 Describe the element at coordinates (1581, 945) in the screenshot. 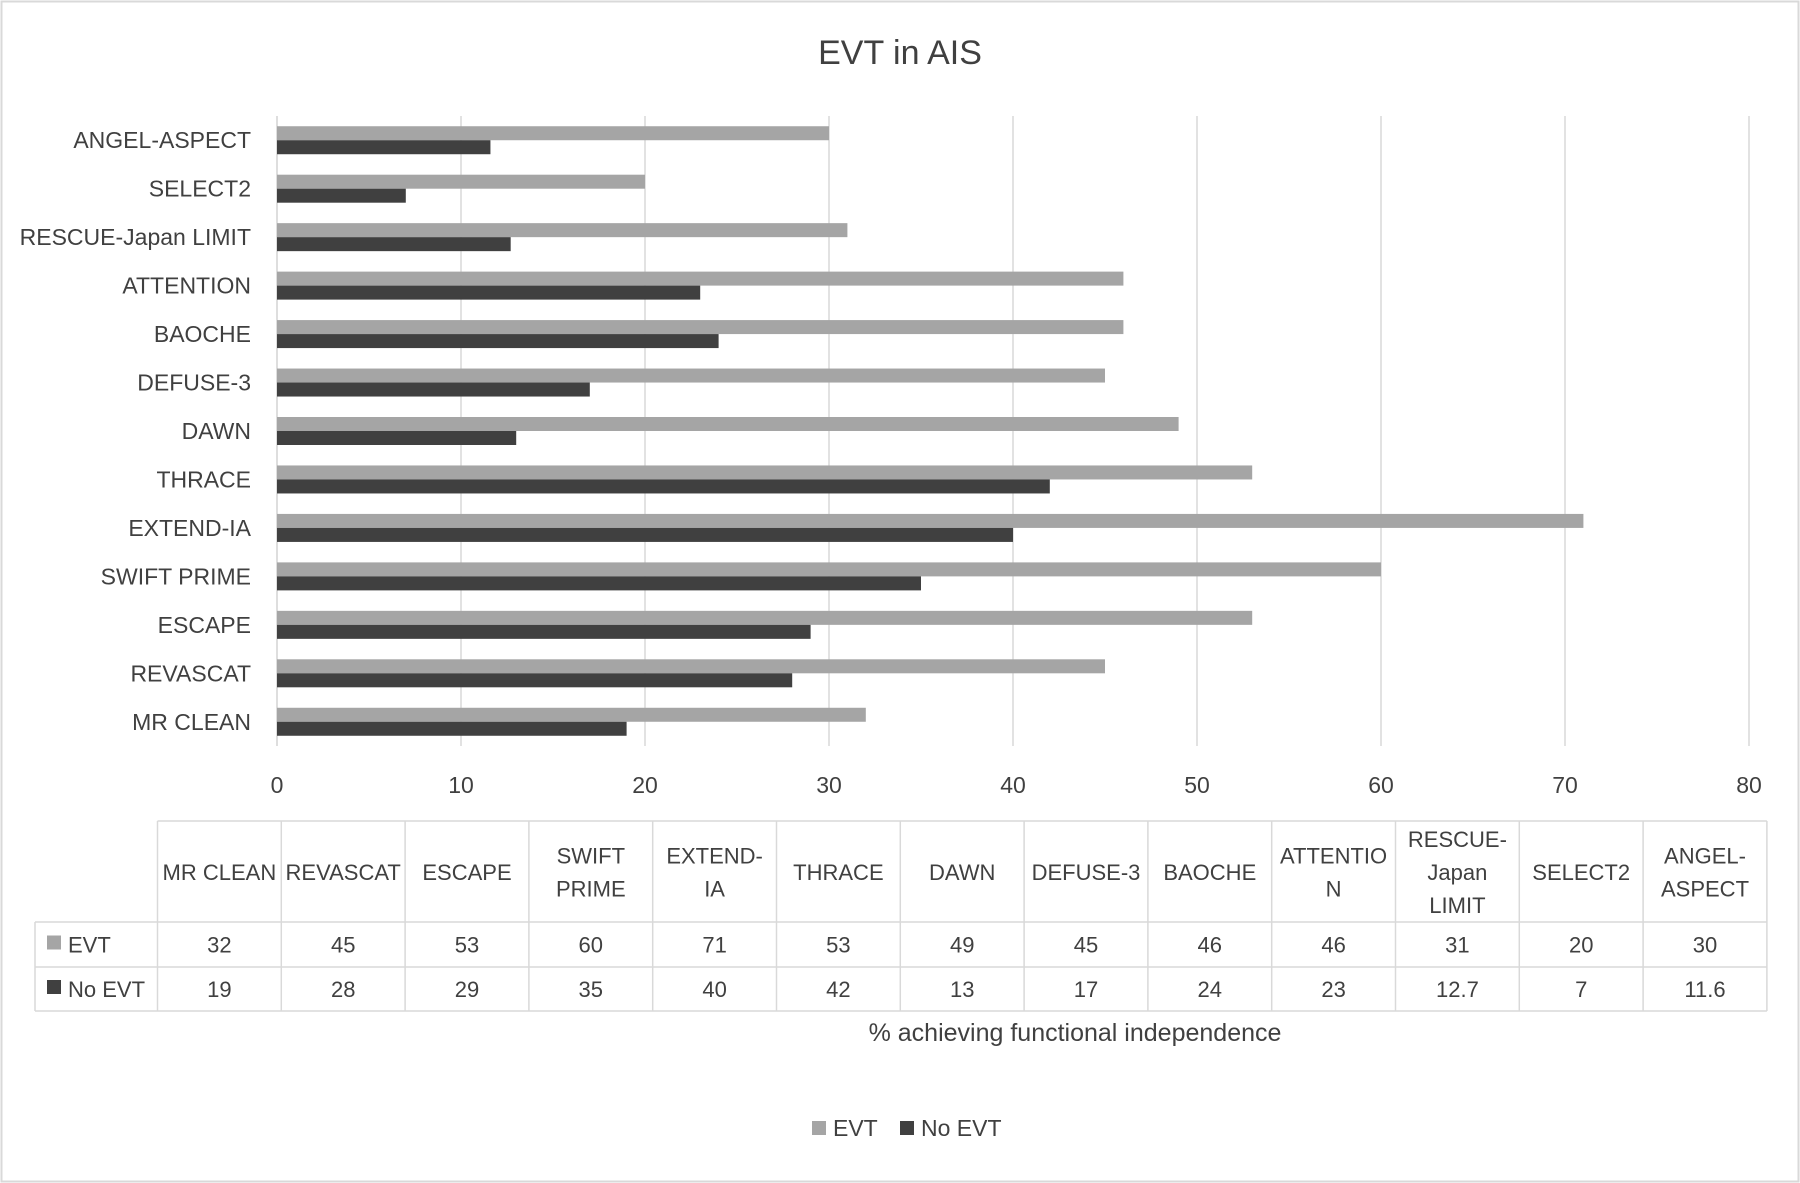

I see `table-cell: 20` at that location.